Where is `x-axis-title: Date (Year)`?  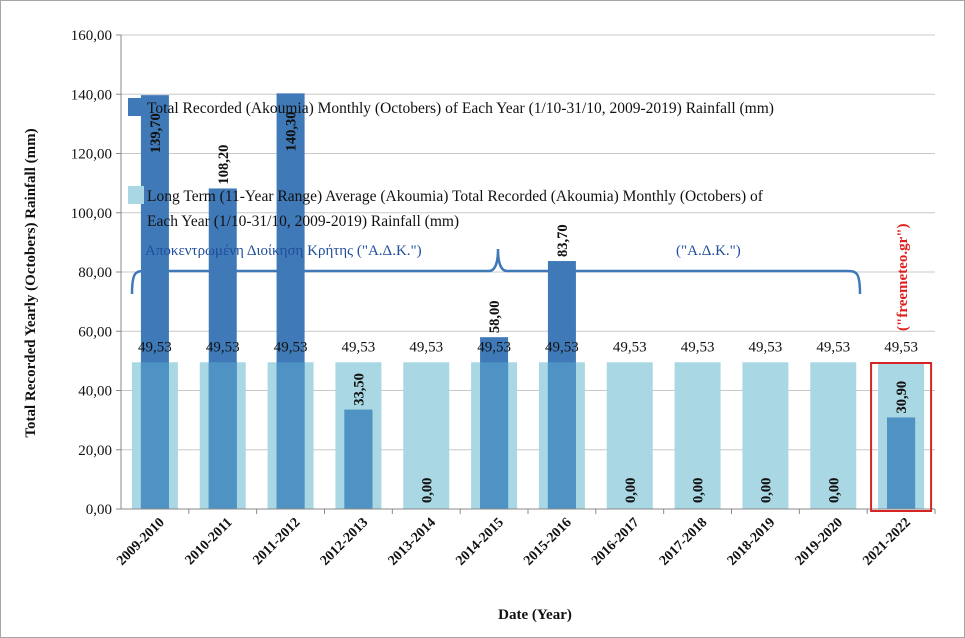 x-axis-title: Date (Year) is located at coordinates (535, 615).